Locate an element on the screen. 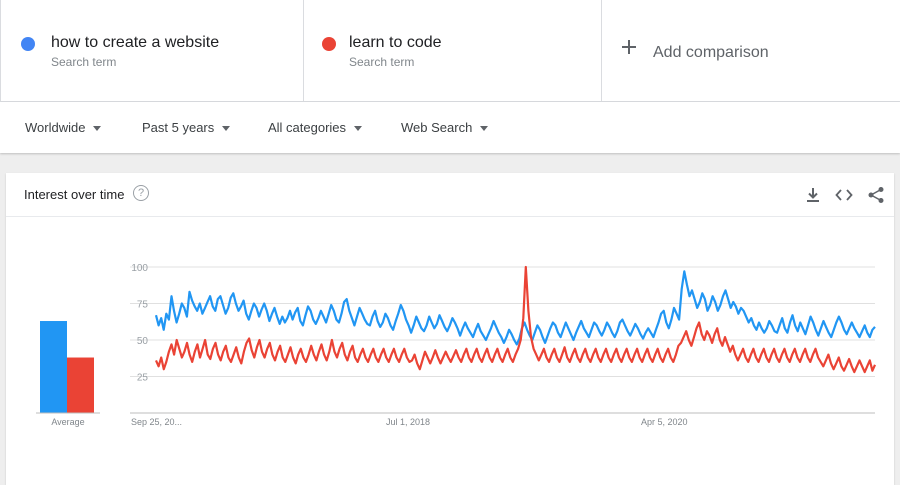 The image size is (900, 485). term-1-subtitle: Search term is located at coordinates (84, 62).